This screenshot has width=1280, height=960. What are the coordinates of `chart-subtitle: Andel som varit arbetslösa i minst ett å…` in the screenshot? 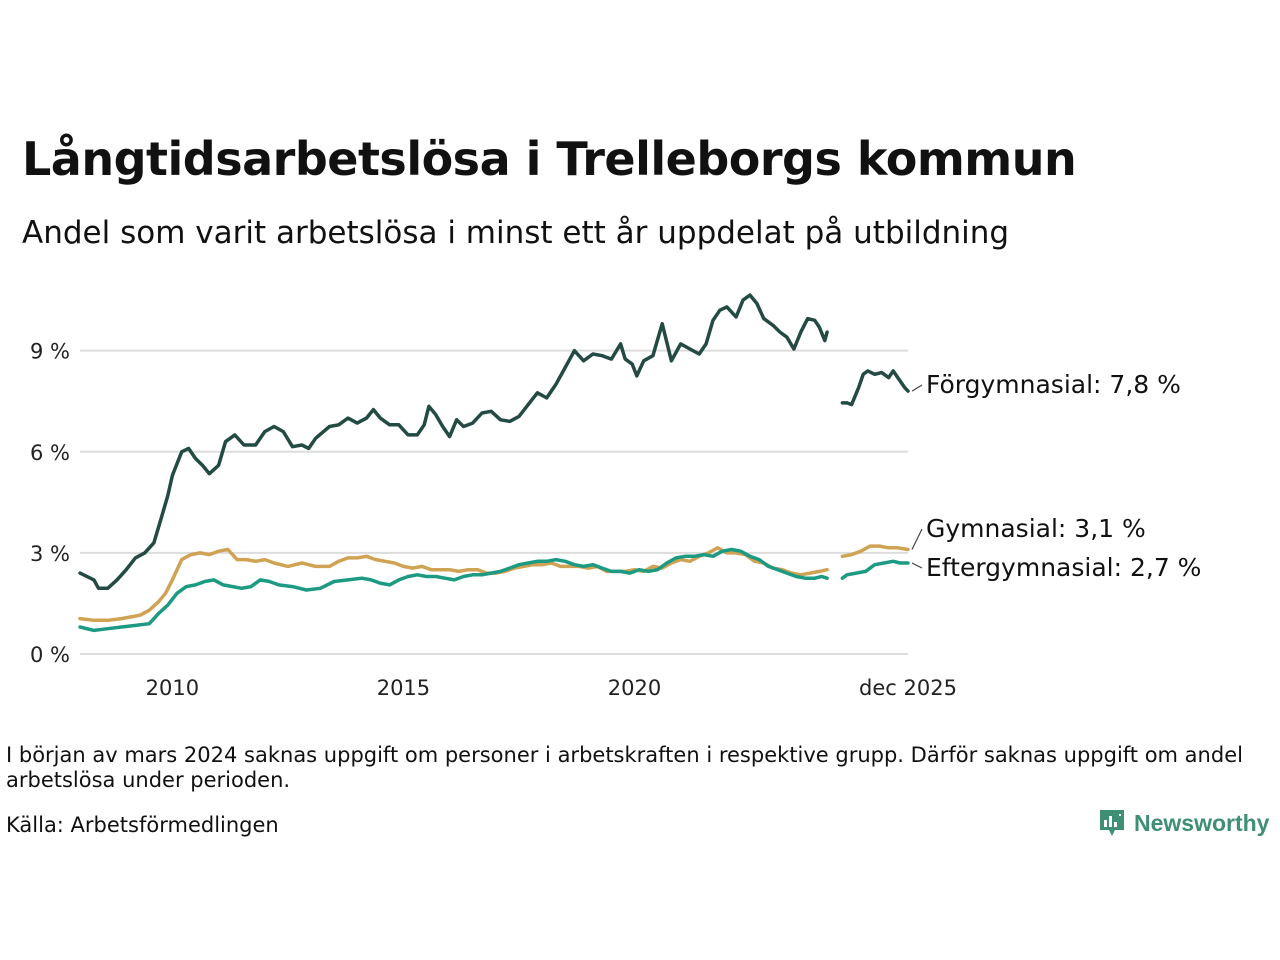 It's located at (516, 233).